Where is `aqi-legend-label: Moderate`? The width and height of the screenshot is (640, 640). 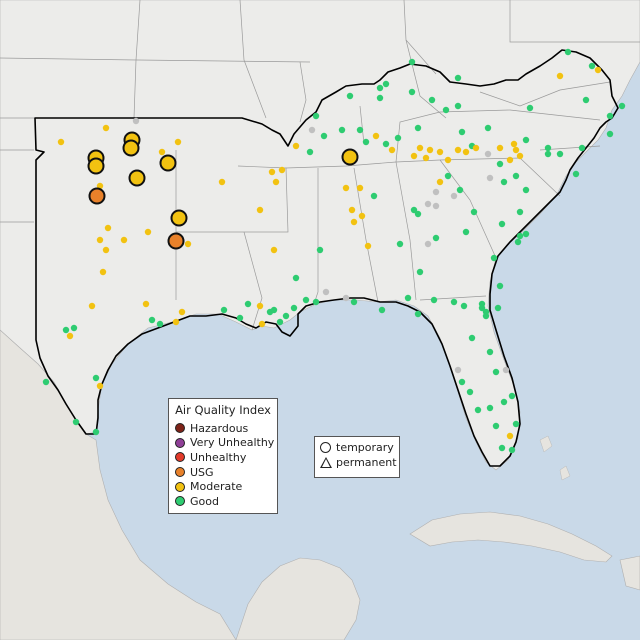
aqi-legend-label: Moderate is located at coordinates (216, 487).